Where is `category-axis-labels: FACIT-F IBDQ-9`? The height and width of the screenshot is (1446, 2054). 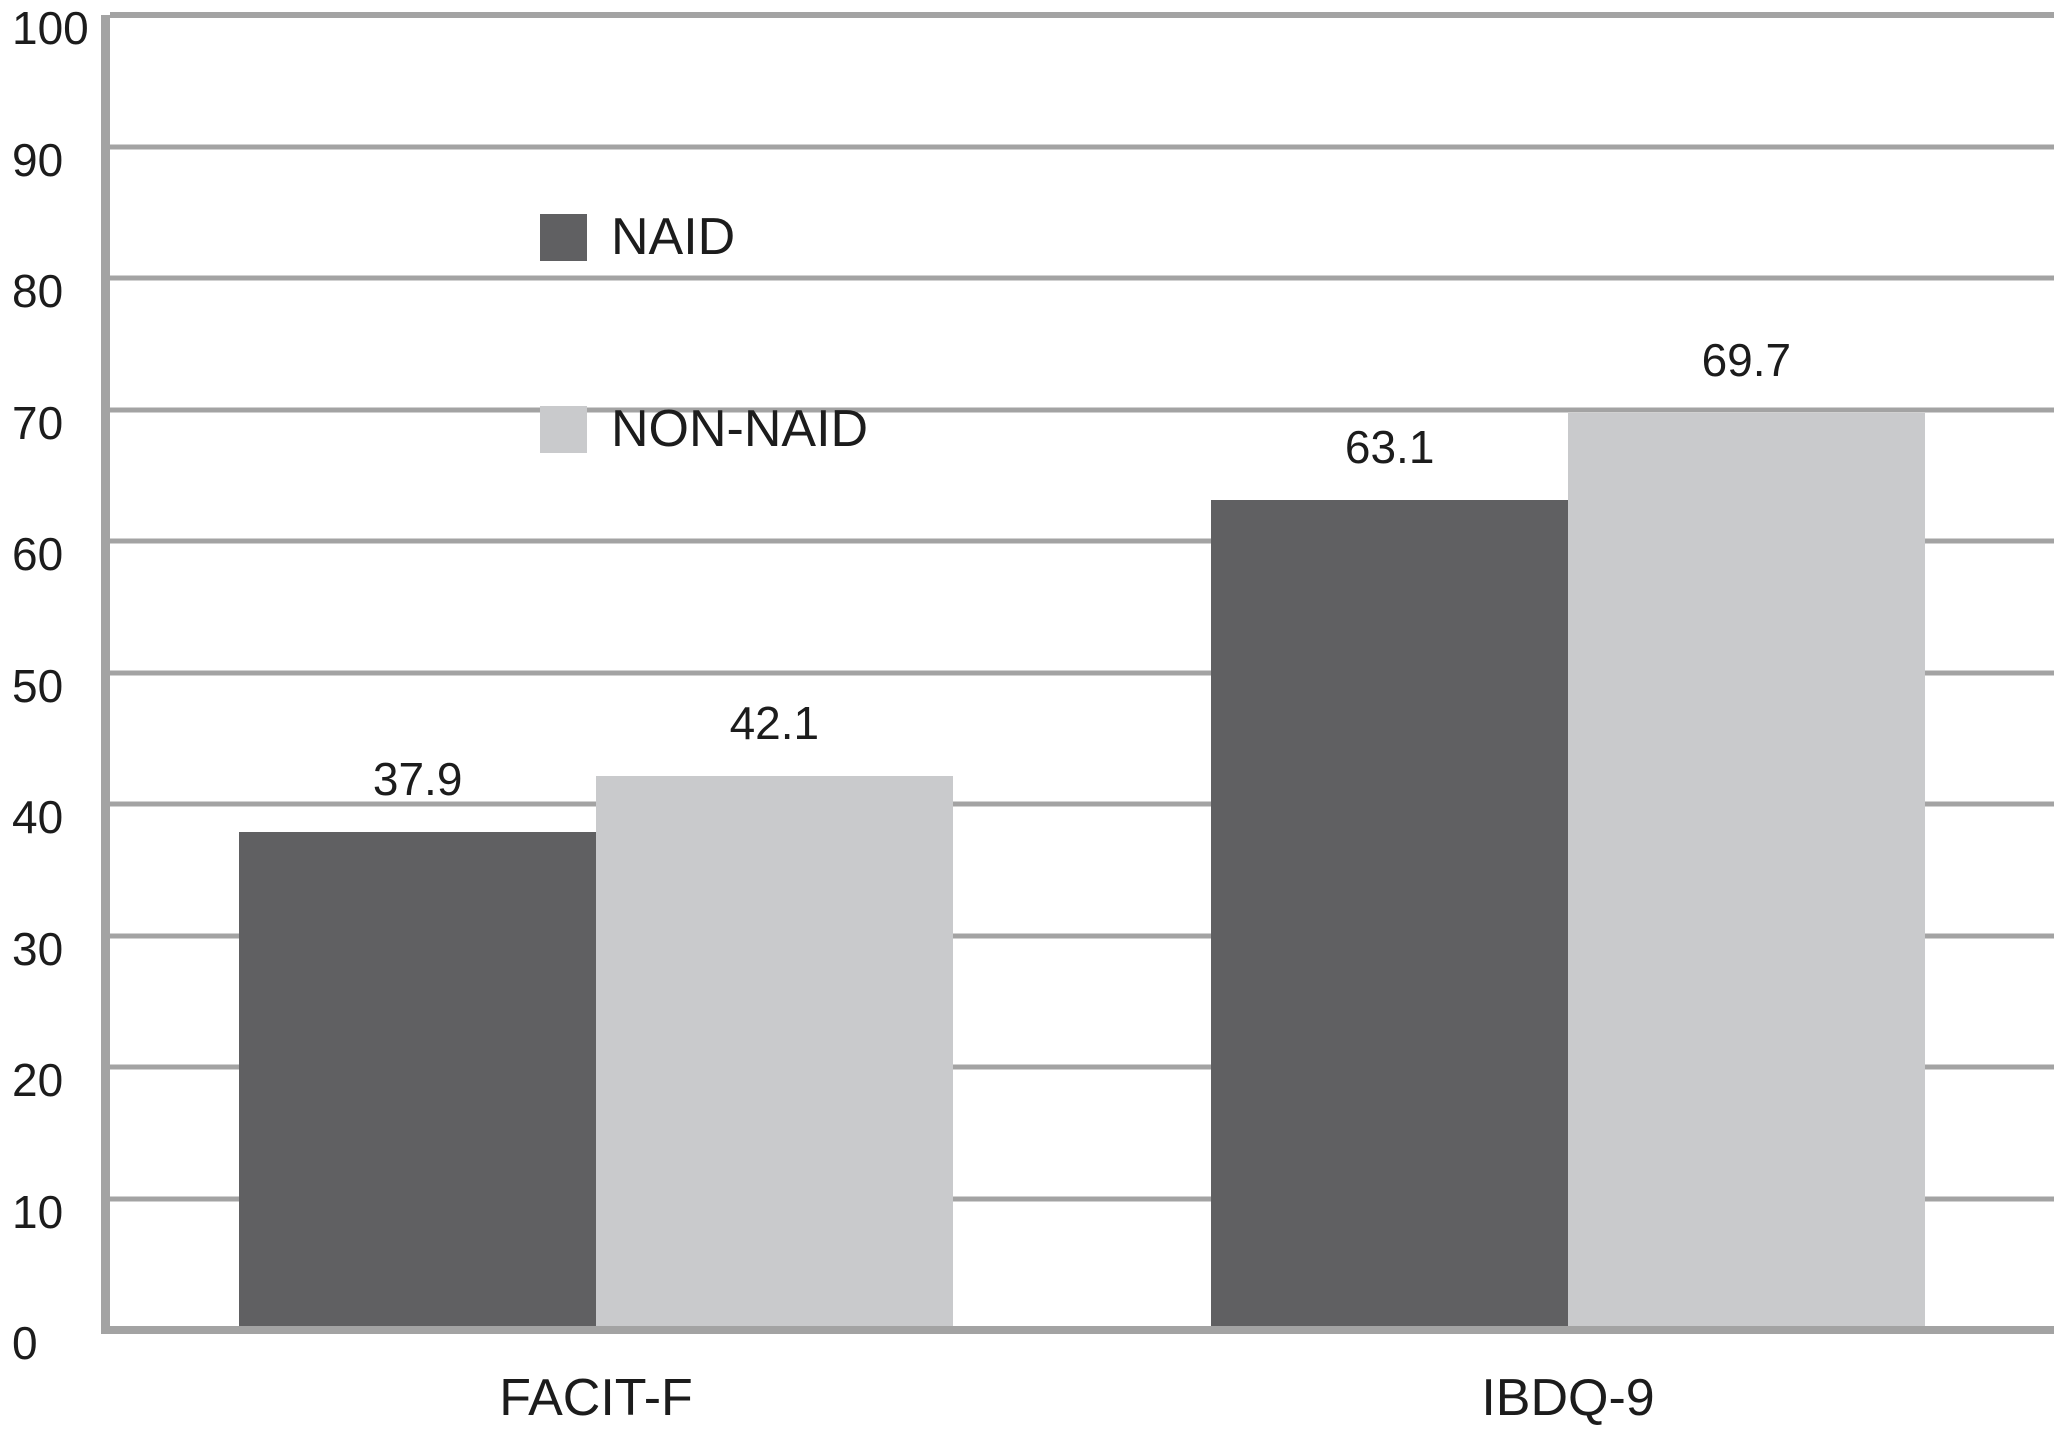 category-axis-labels: FACIT-F IBDQ-9 is located at coordinates (1082, 1398).